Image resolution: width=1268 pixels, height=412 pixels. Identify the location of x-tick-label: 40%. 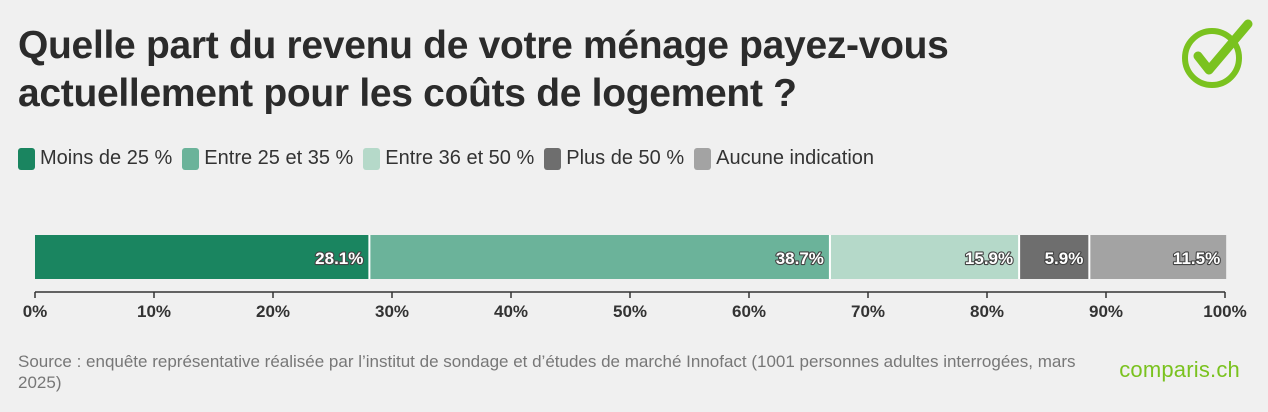
(511, 311).